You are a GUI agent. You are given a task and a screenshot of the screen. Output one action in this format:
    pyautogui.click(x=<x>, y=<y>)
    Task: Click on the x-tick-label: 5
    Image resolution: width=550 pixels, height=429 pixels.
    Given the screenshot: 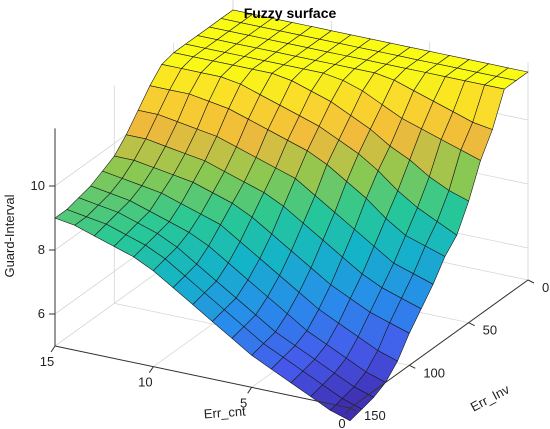 What is the action you would take?
    pyautogui.click(x=243, y=402)
    